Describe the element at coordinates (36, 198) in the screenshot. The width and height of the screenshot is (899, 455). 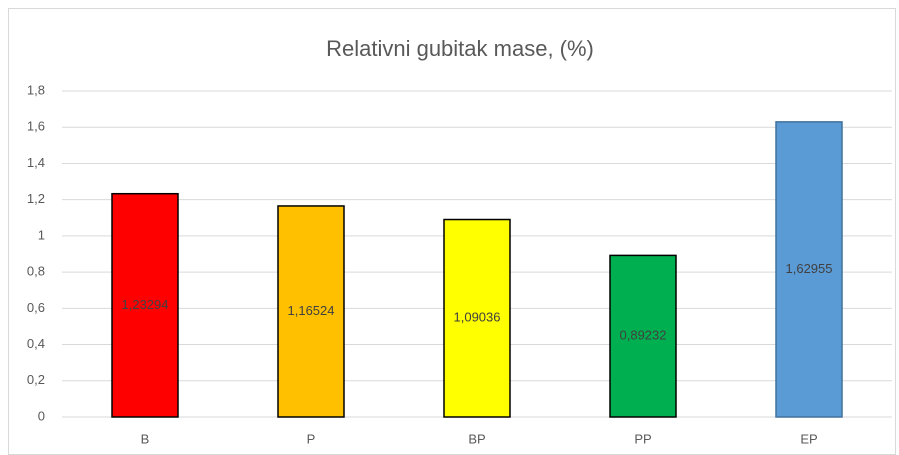
I see `y-tick-label: 1,2` at that location.